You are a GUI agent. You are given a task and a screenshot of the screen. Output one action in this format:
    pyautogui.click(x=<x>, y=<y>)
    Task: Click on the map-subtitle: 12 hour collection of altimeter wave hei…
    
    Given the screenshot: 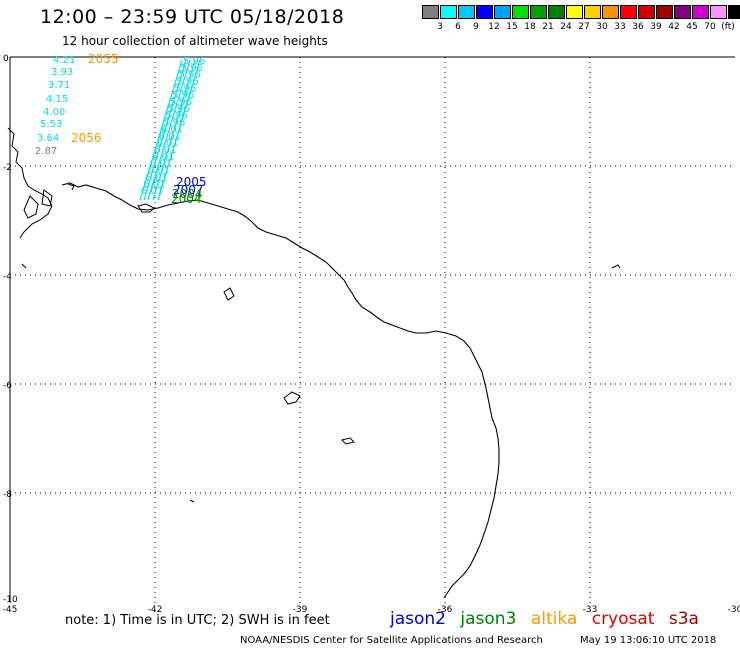 What is the action you would take?
    pyautogui.click(x=195, y=41)
    